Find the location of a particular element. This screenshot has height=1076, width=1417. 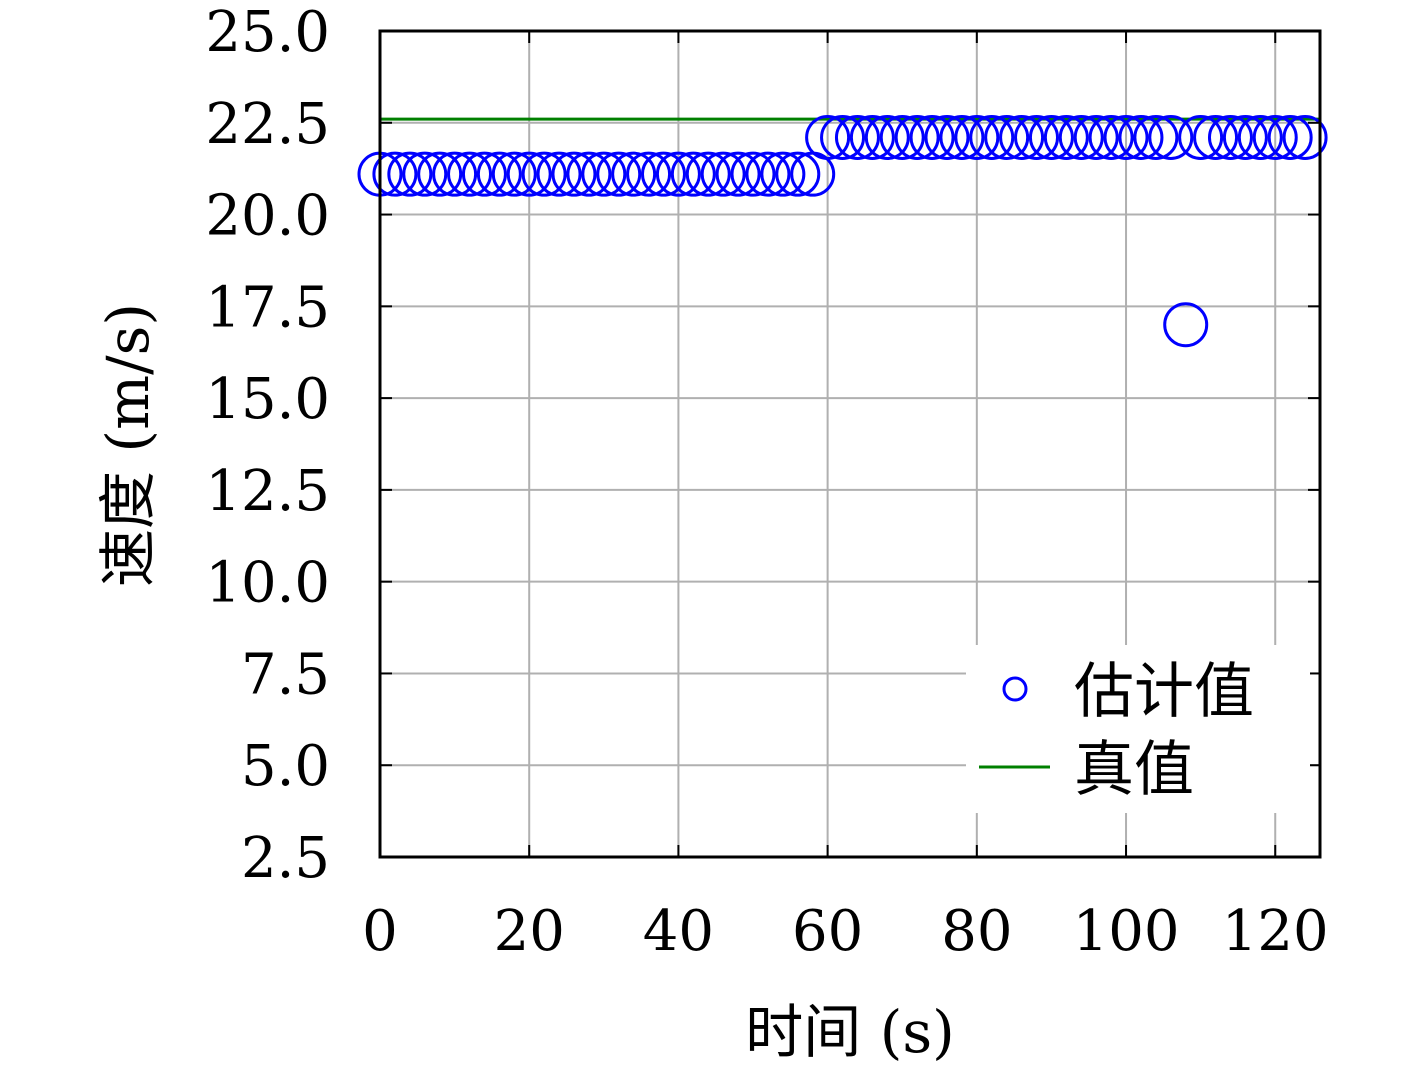

legend: 估计值 真值 is located at coordinates (1138, 729).